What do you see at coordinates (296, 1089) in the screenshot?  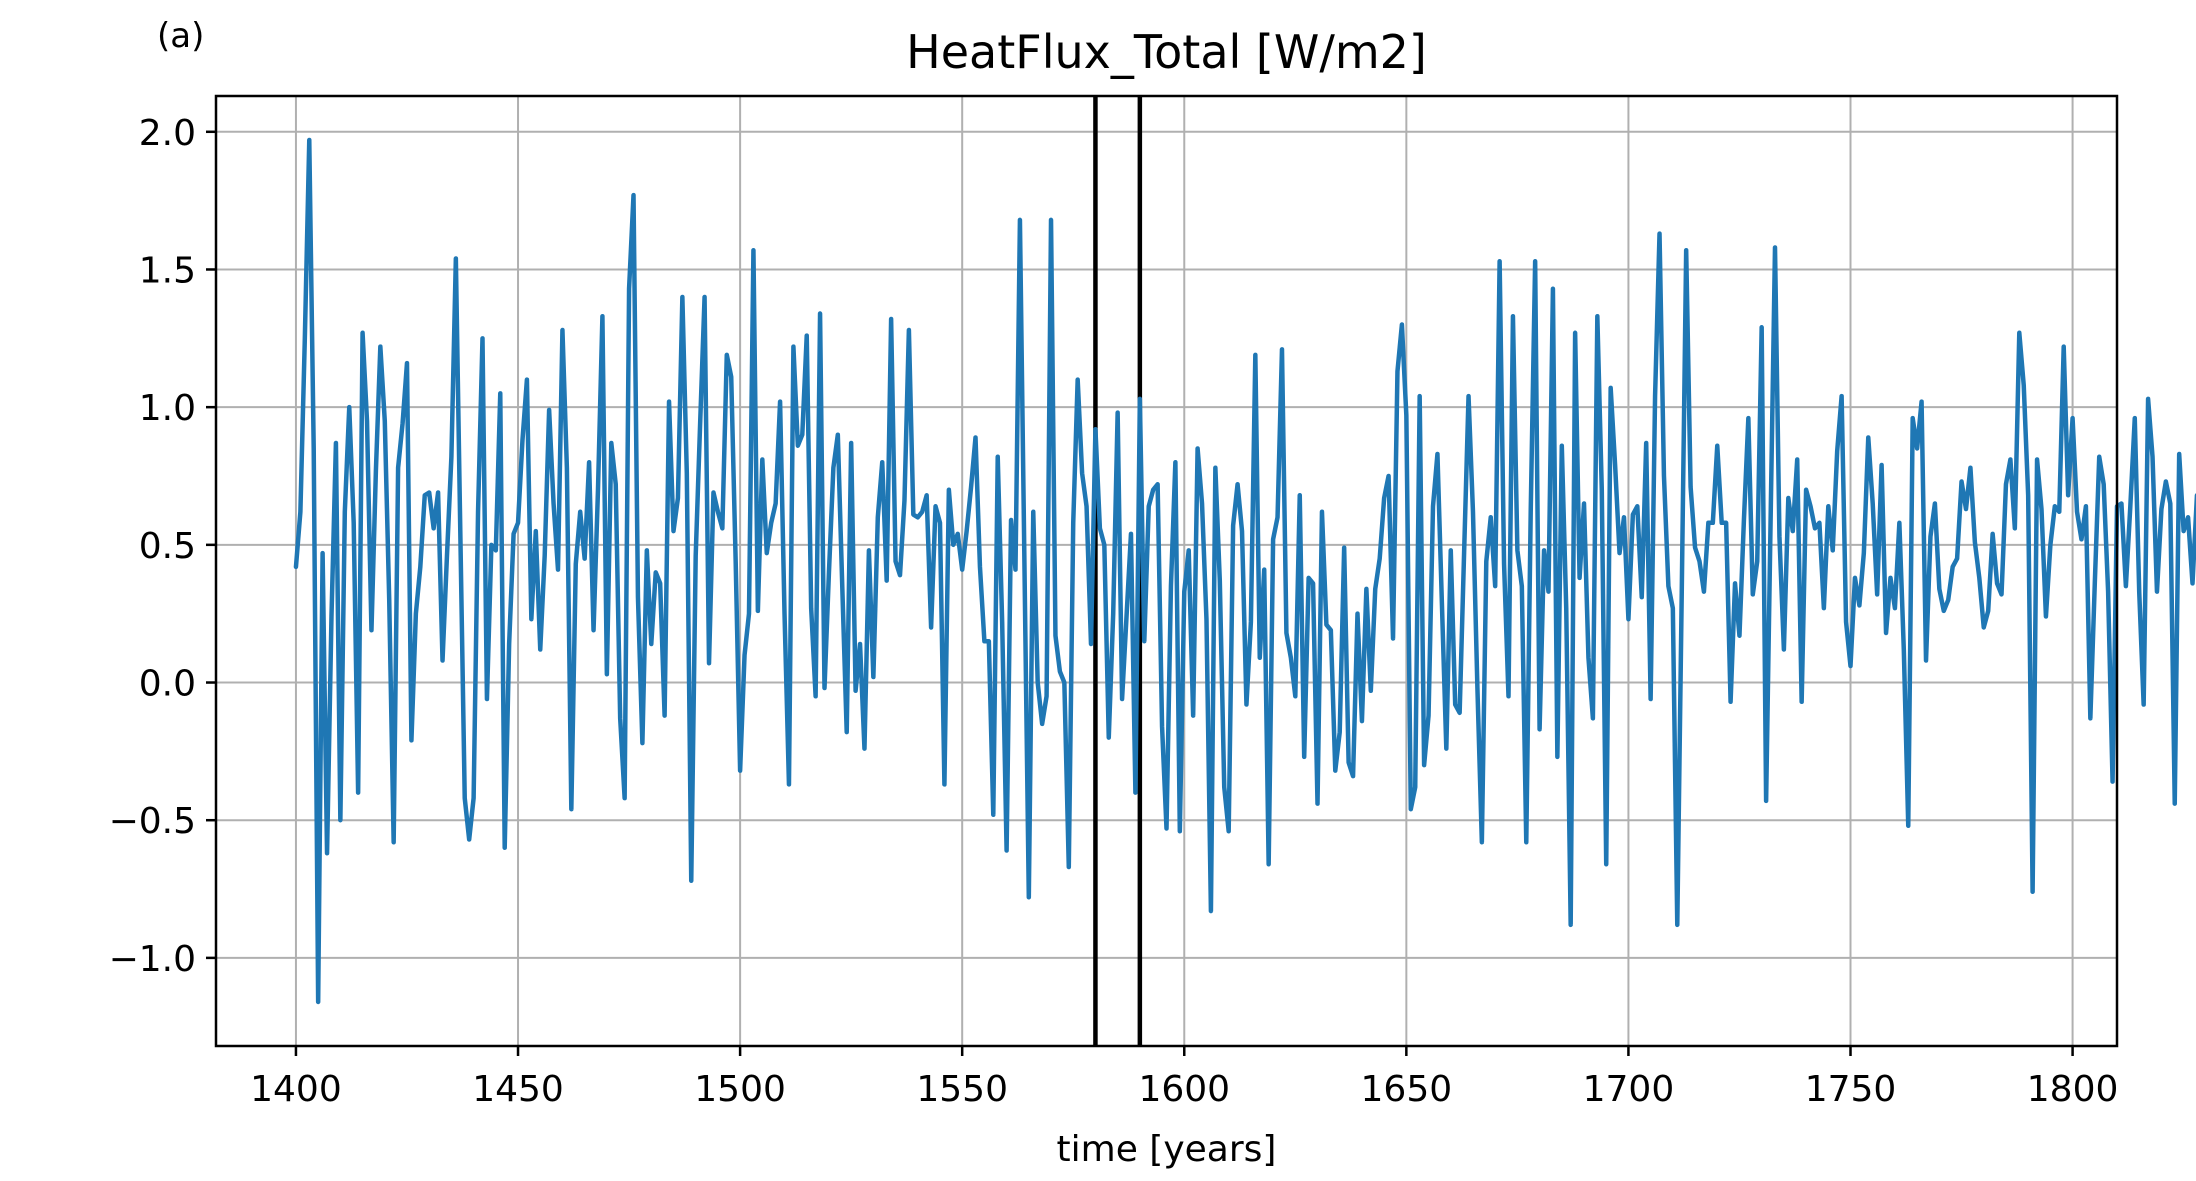 I see `x-tick-label: 1400` at bounding box center [296, 1089].